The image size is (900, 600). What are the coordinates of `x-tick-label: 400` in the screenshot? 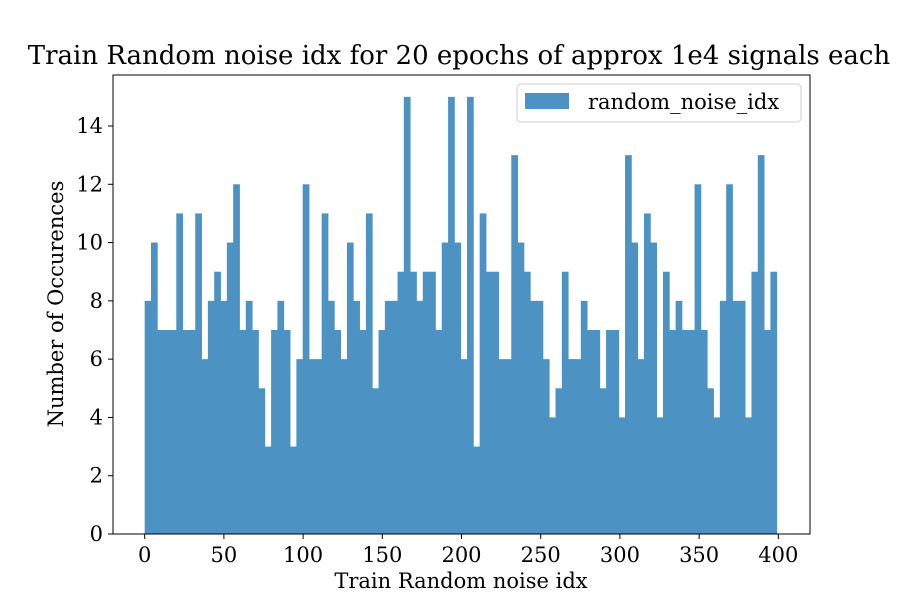 It's located at (778, 555).